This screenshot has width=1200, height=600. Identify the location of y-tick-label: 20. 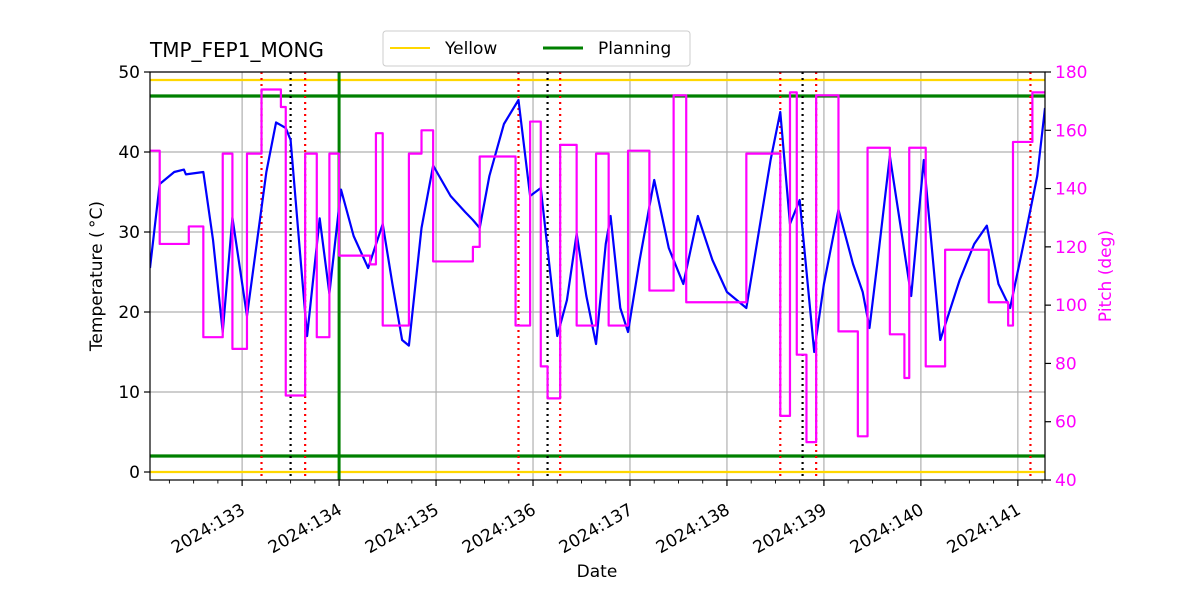
(129, 313).